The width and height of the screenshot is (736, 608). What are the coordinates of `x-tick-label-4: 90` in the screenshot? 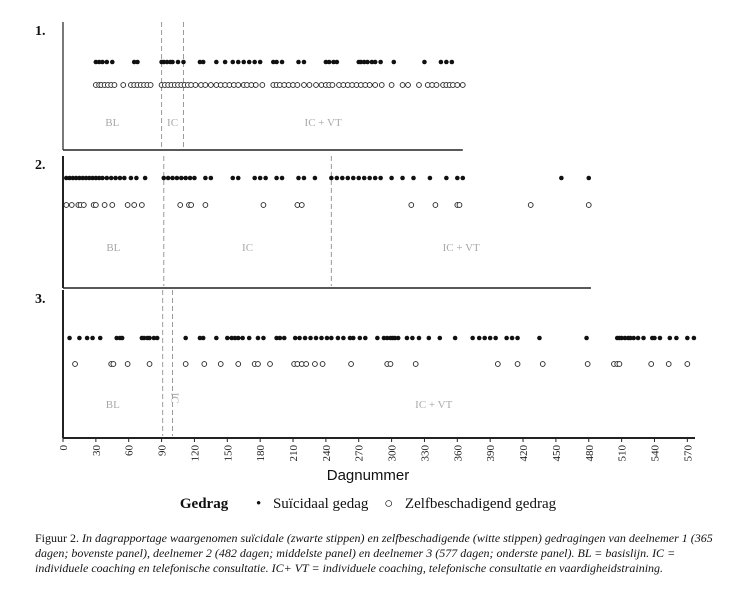 It's located at (163, 451).